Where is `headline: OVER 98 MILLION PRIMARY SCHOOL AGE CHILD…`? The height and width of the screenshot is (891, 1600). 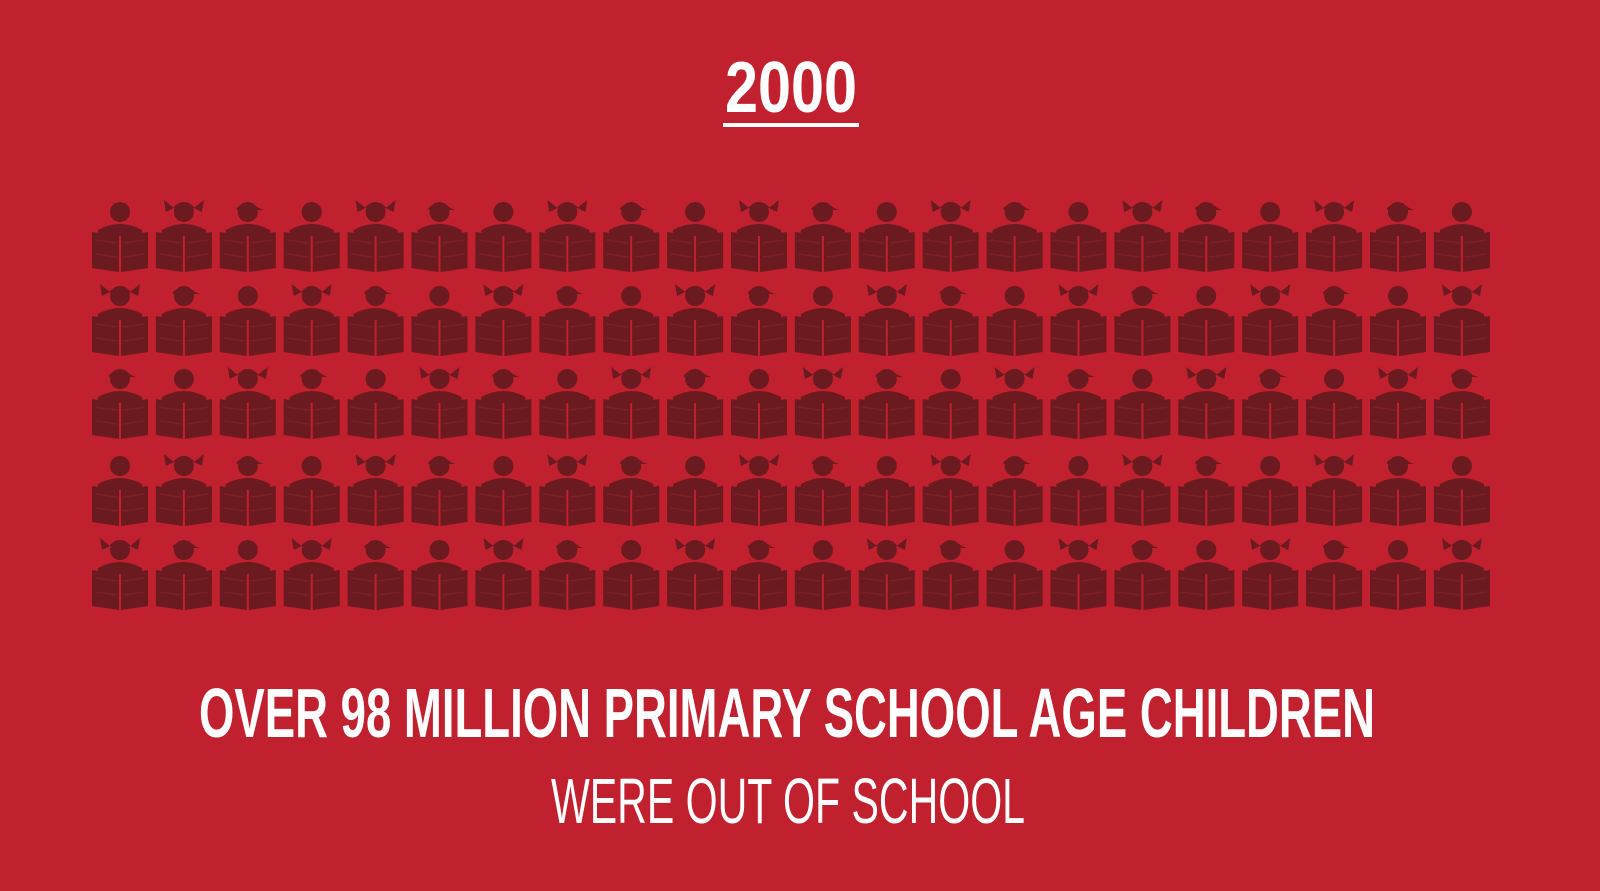 headline: OVER 98 MILLION PRIMARY SCHOOL AGE CHILD… is located at coordinates (787, 713).